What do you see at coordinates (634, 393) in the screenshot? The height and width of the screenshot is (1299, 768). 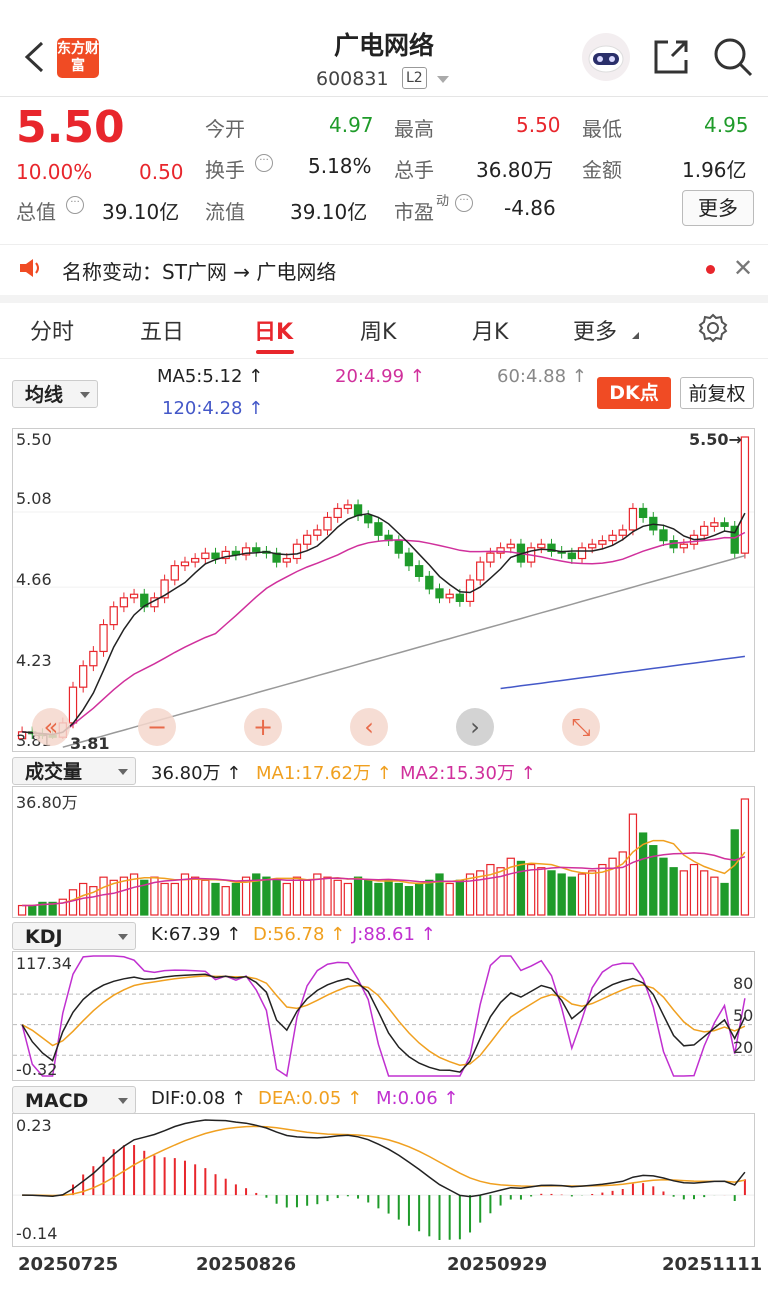 I see `dk-point-button: DK点` at bounding box center [634, 393].